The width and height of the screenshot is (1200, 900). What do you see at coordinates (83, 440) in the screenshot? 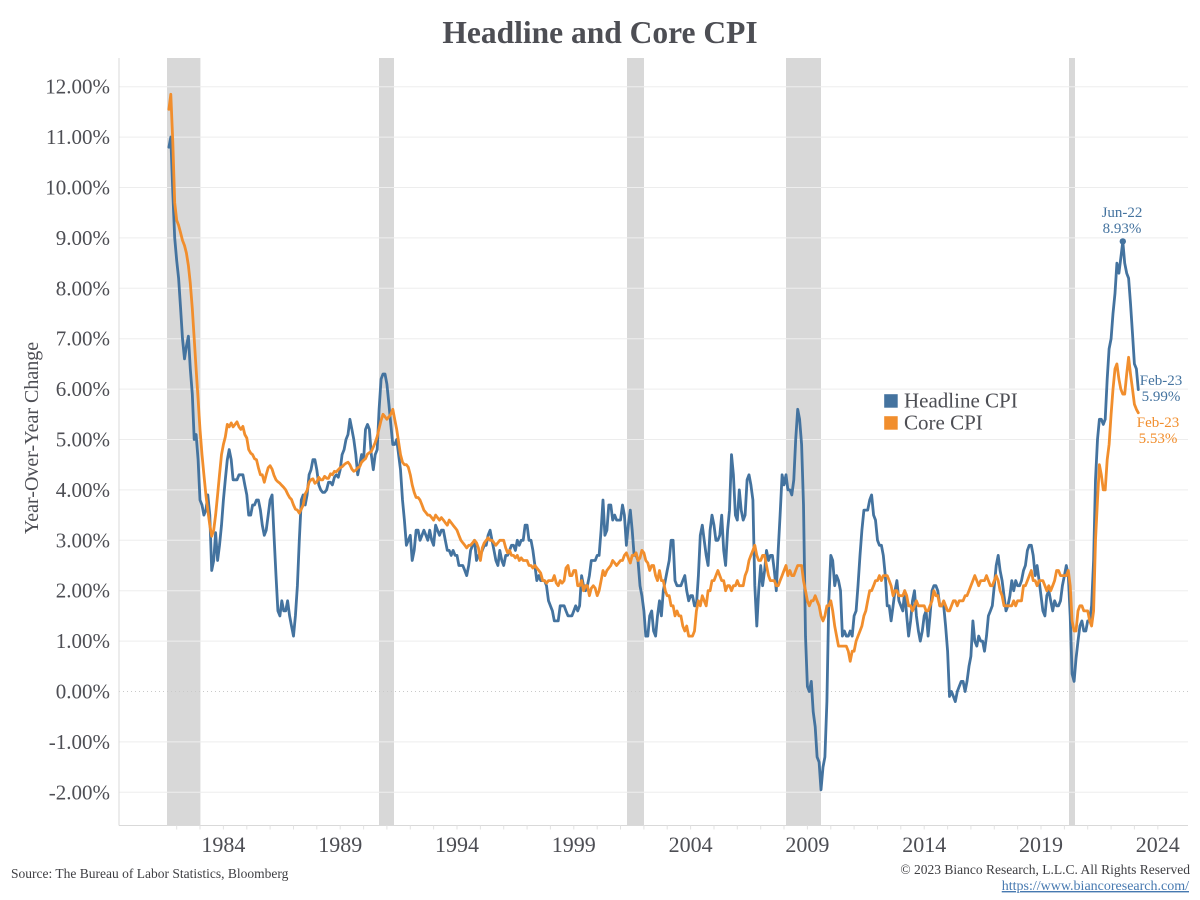
I see `svg-text: 5.00%` at bounding box center [83, 440].